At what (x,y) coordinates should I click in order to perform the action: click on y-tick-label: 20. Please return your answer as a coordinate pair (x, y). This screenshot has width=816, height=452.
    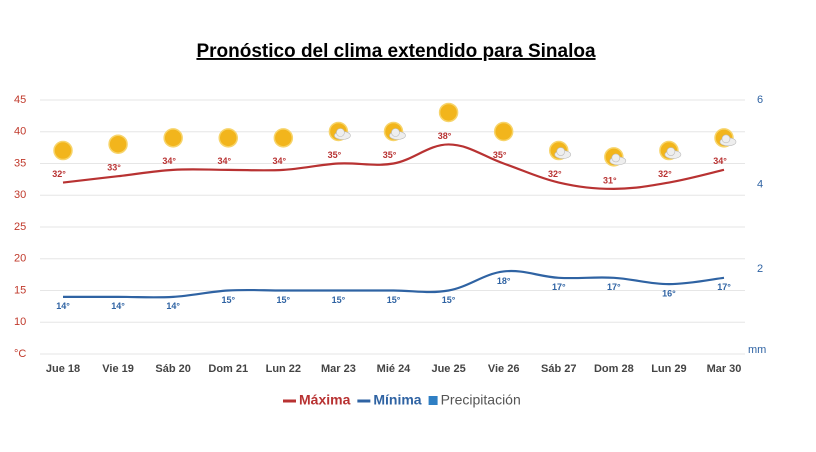
    Looking at the image, I should click on (20, 259).